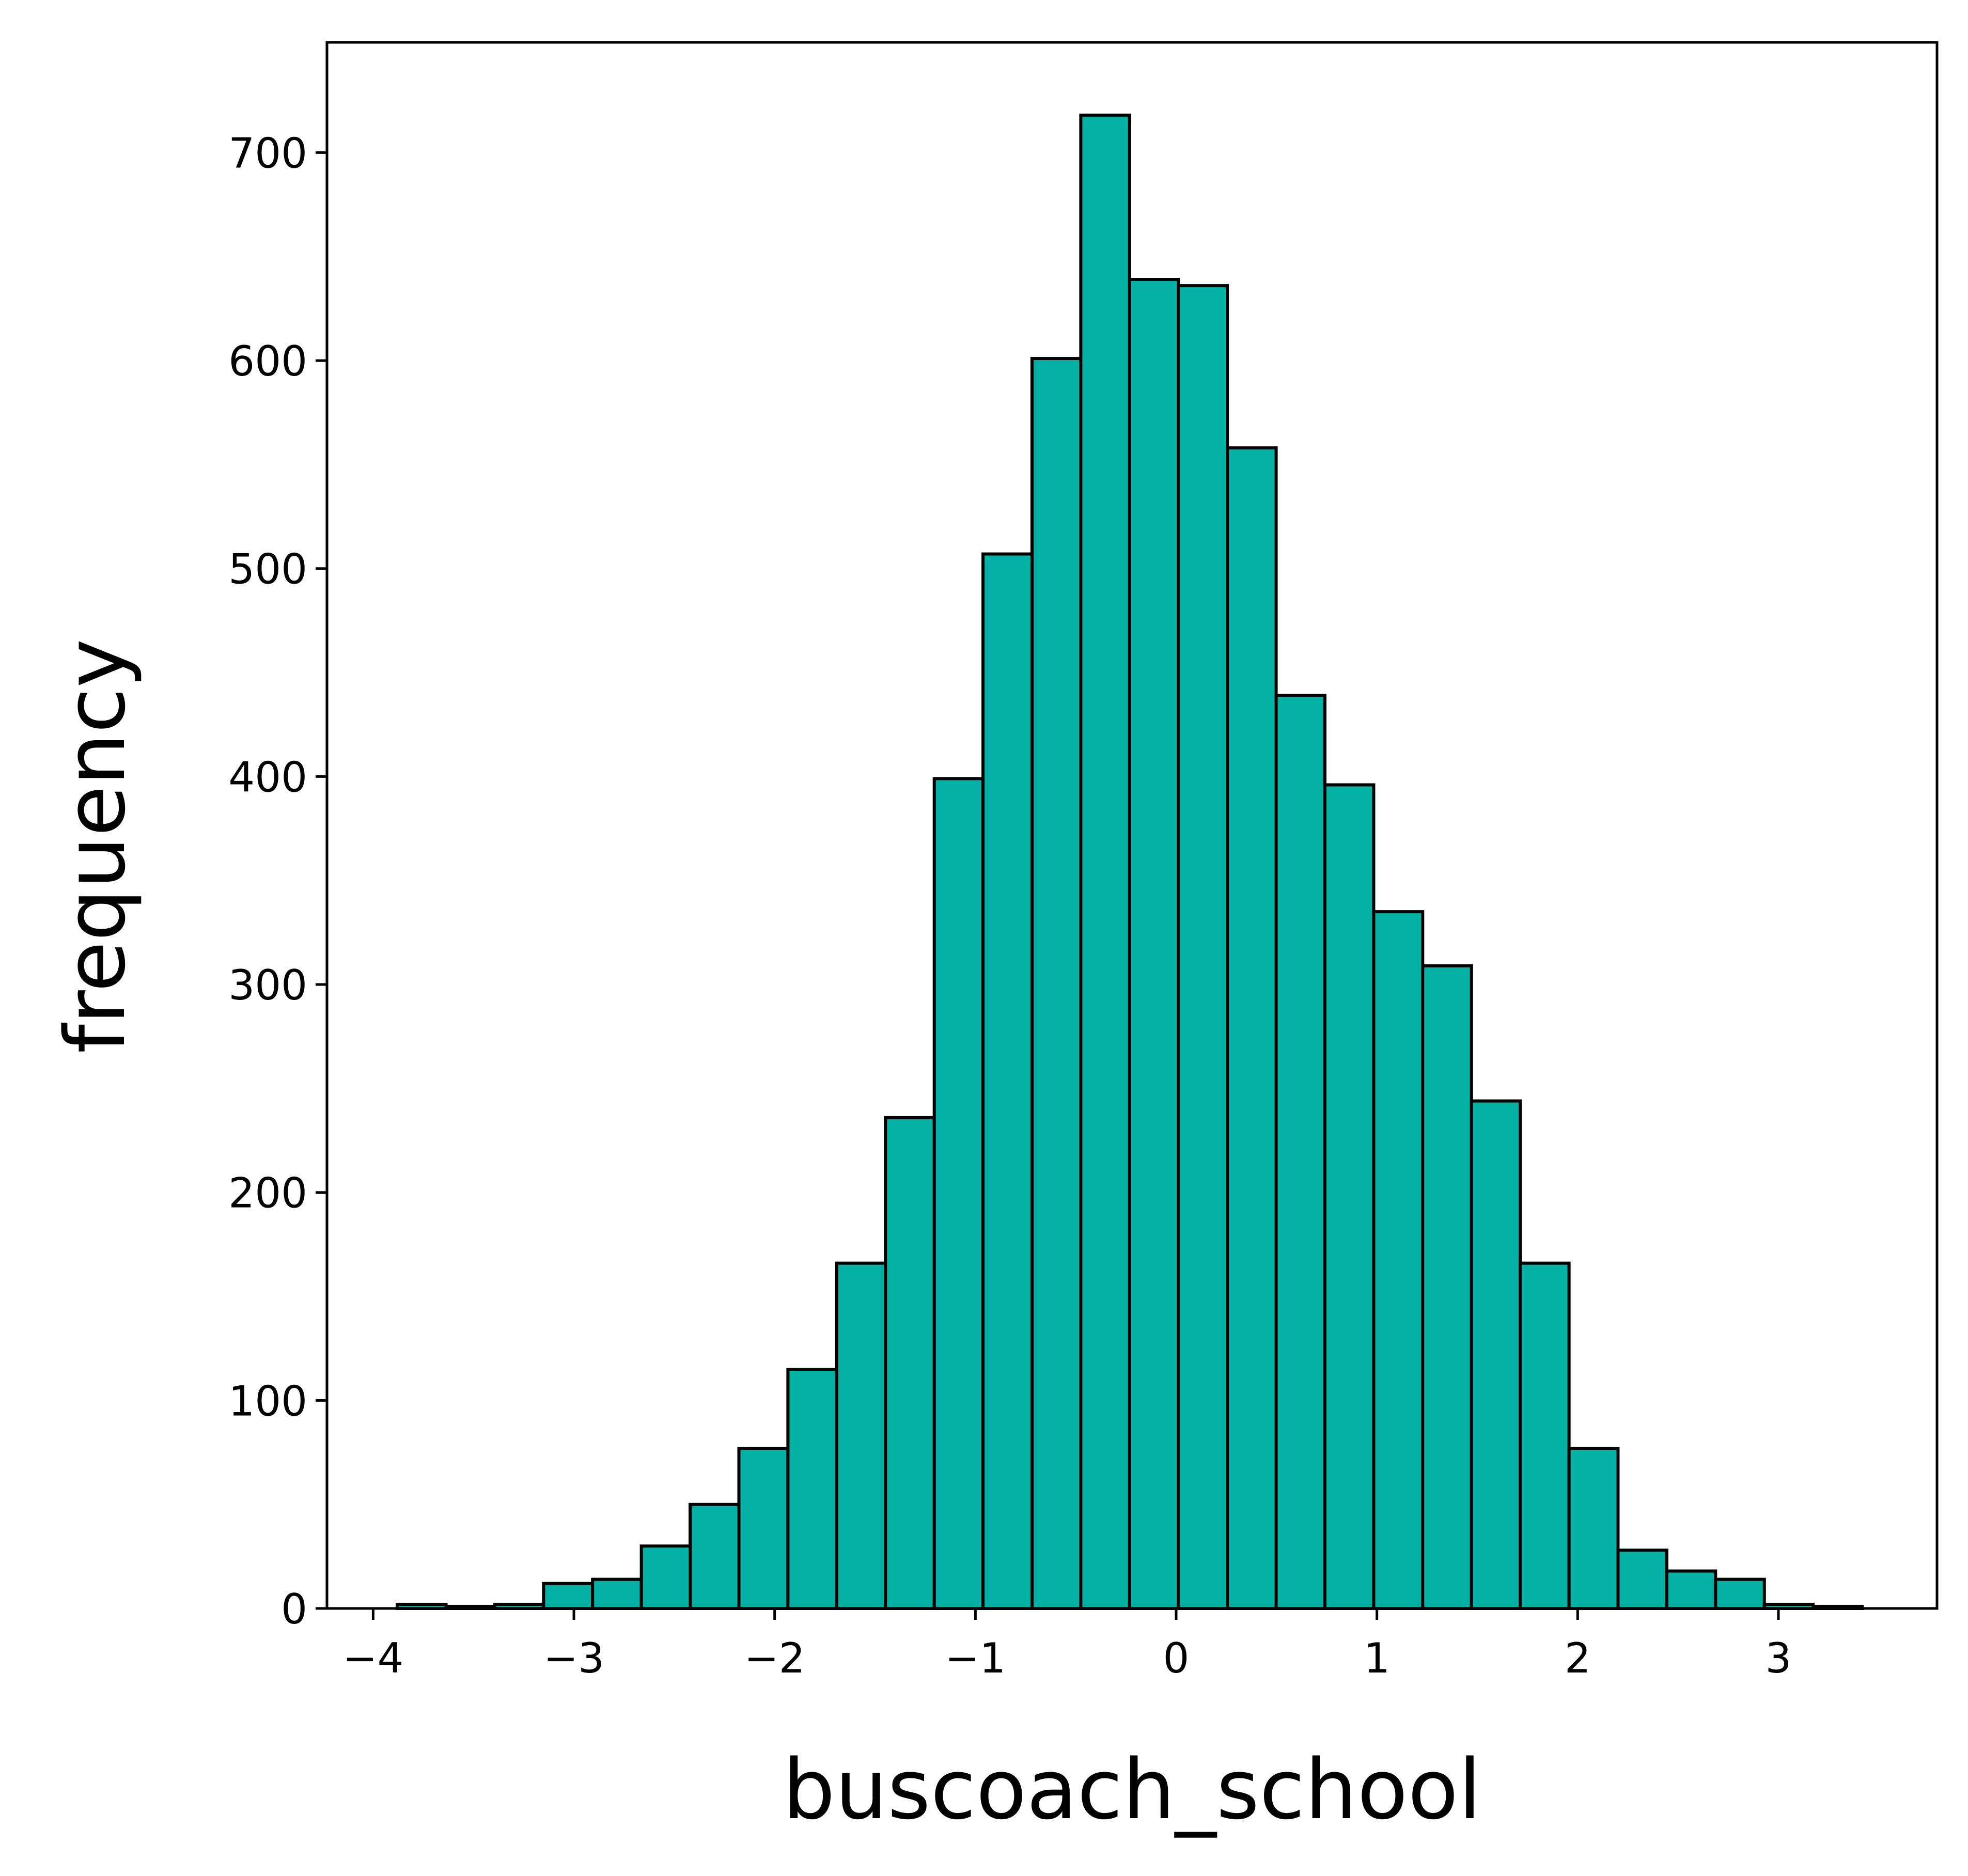  What do you see at coordinates (267, 1193) in the screenshot?
I see `y-tick-label: 200` at bounding box center [267, 1193].